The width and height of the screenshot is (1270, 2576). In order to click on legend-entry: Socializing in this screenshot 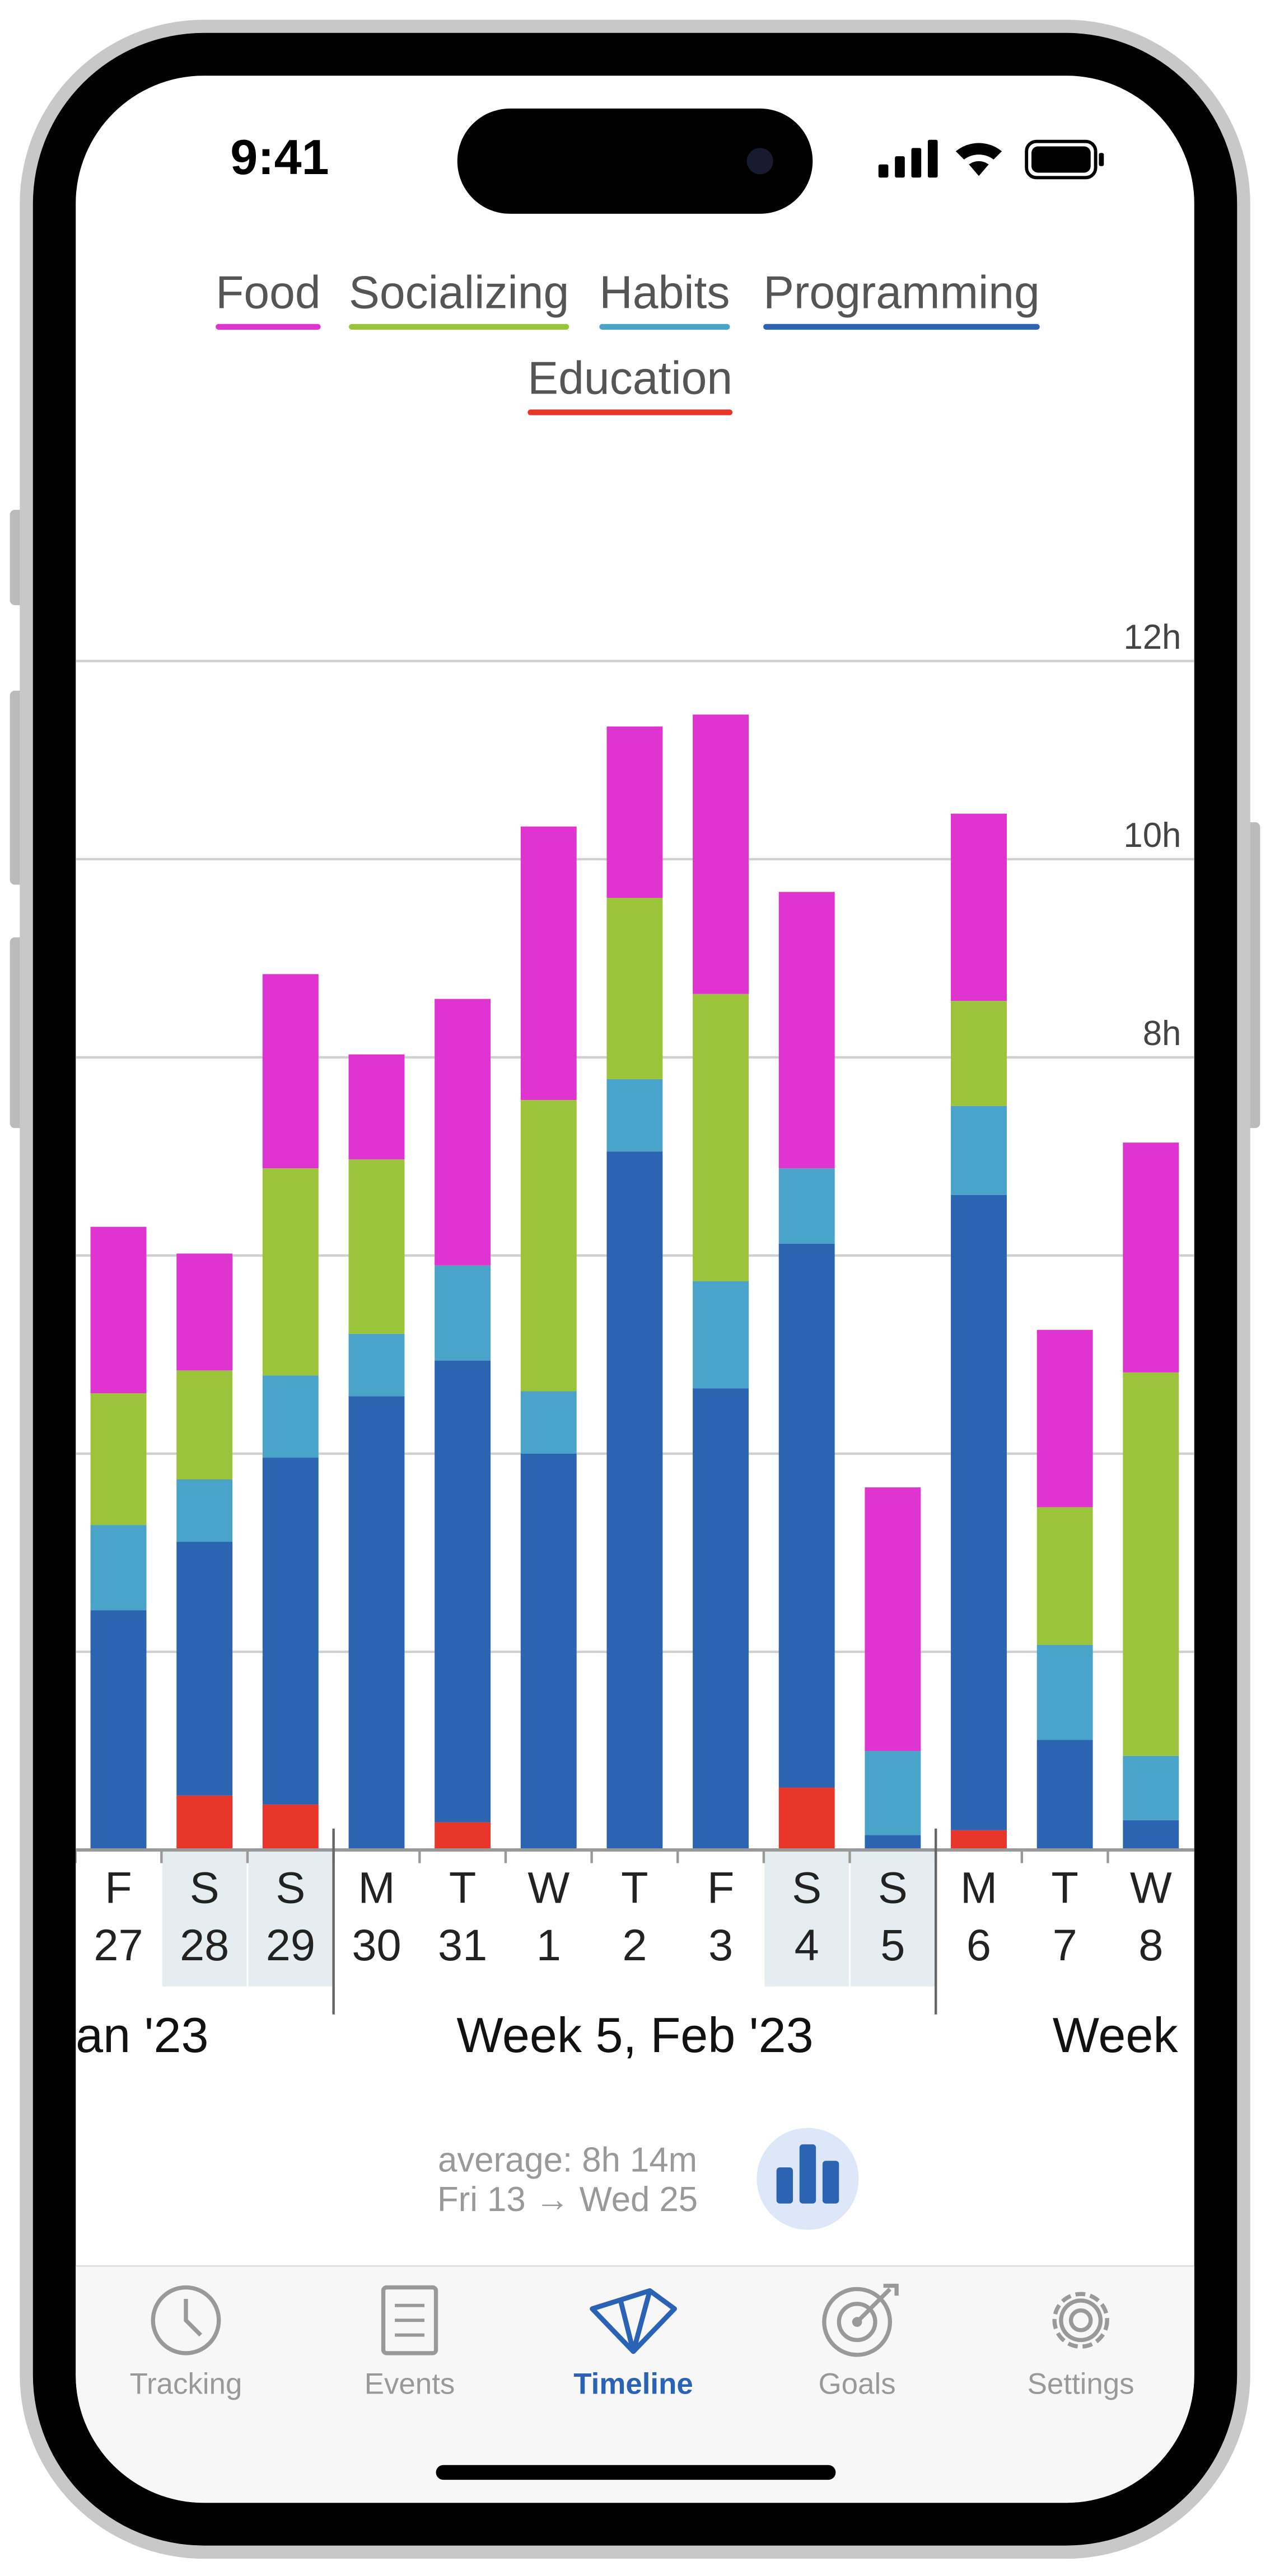, I will do `click(459, 293)`.